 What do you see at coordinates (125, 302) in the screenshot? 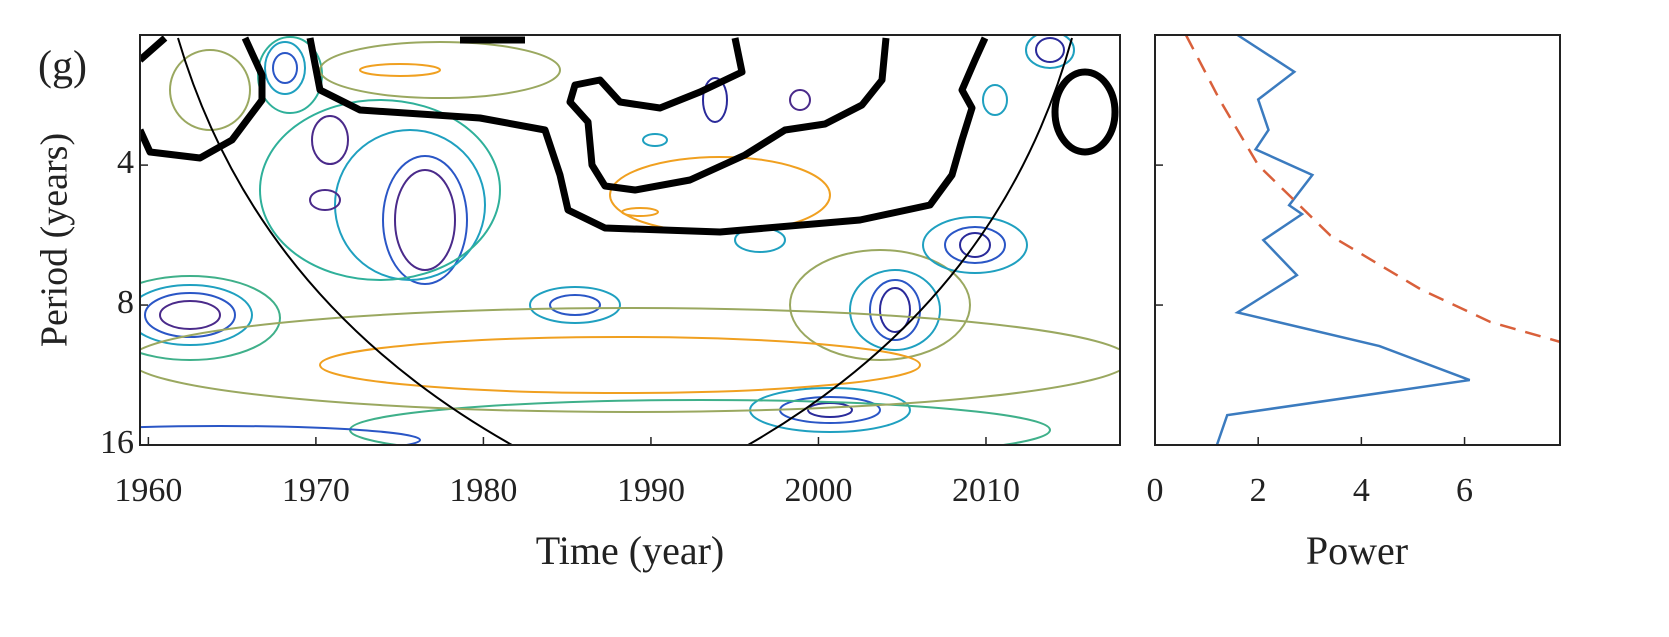
I see `y-tick-label: 8` at bounding box center [125, 302].